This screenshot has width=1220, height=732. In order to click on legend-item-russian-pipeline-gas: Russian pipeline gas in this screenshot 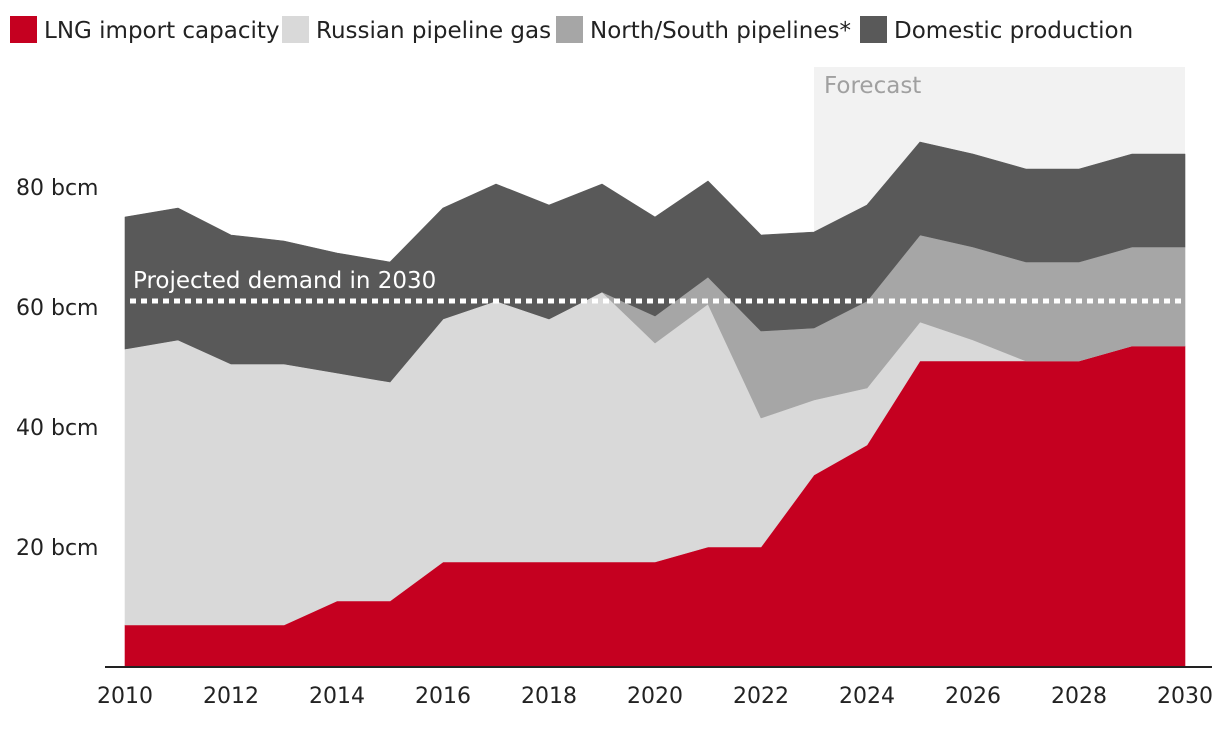, I will do `click(416, 30)`.